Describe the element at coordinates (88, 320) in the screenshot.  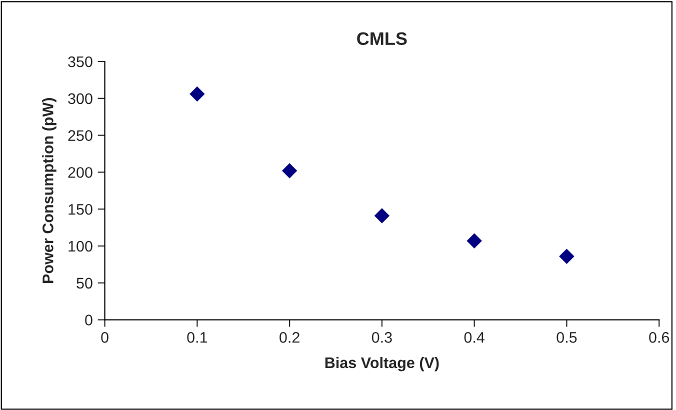
I see `y-tick-label: 0` at that location.